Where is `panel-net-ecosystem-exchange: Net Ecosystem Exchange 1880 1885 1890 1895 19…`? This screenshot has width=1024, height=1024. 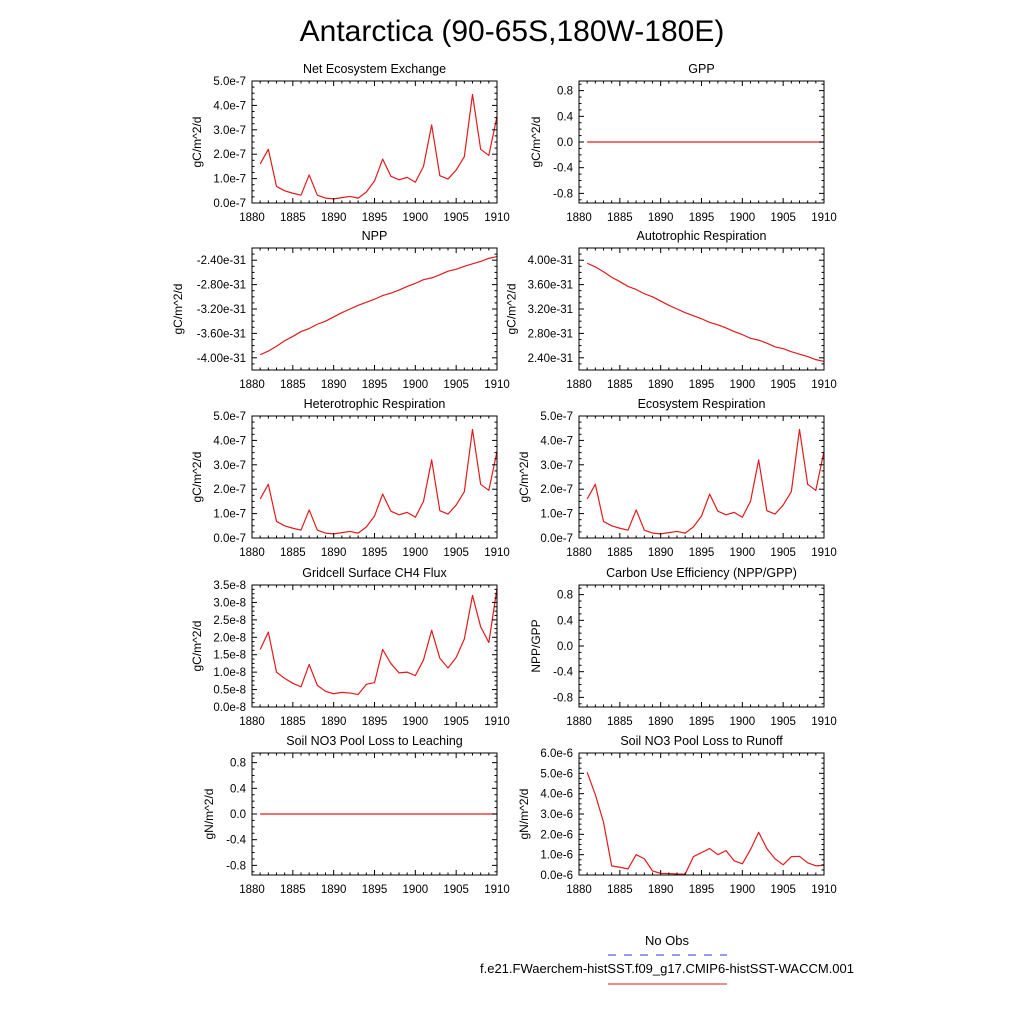
panel-net-ecosystem-exchange: Net Ecosystem Exchange 1880 1885 1890 1895 19… is located at coordinates (350, 143).